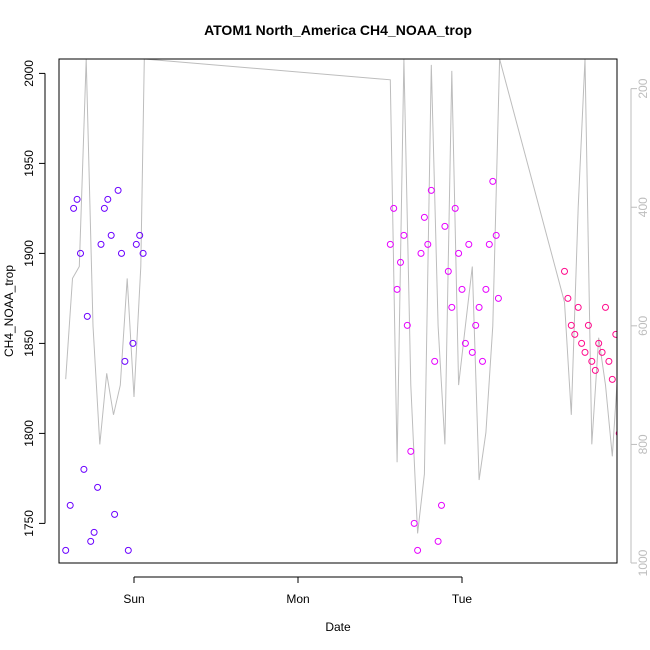 The width and height of the screenshot is (650, 650). I want to click on y-tick-label: 1800, so click(29, 433).